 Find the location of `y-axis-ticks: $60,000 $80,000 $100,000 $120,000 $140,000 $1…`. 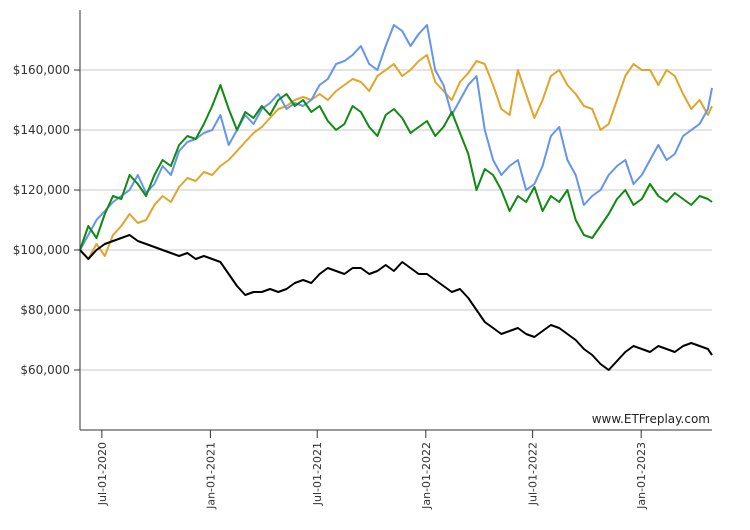

y-axis-ticks: $60,000 $80,000 $100,000 $120,000 $140,000 $1… is located at coordinates (46, 220).